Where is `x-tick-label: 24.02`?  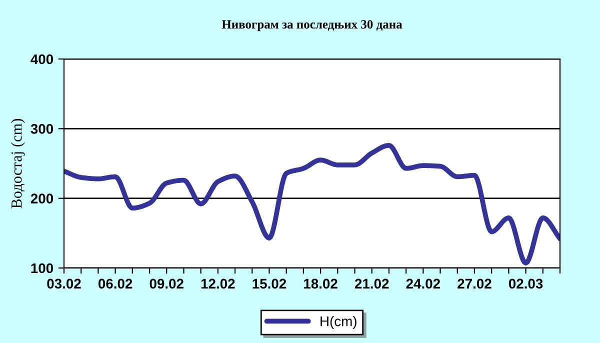
x-tick-label: 24.02 is located at coordinates (423, 283).